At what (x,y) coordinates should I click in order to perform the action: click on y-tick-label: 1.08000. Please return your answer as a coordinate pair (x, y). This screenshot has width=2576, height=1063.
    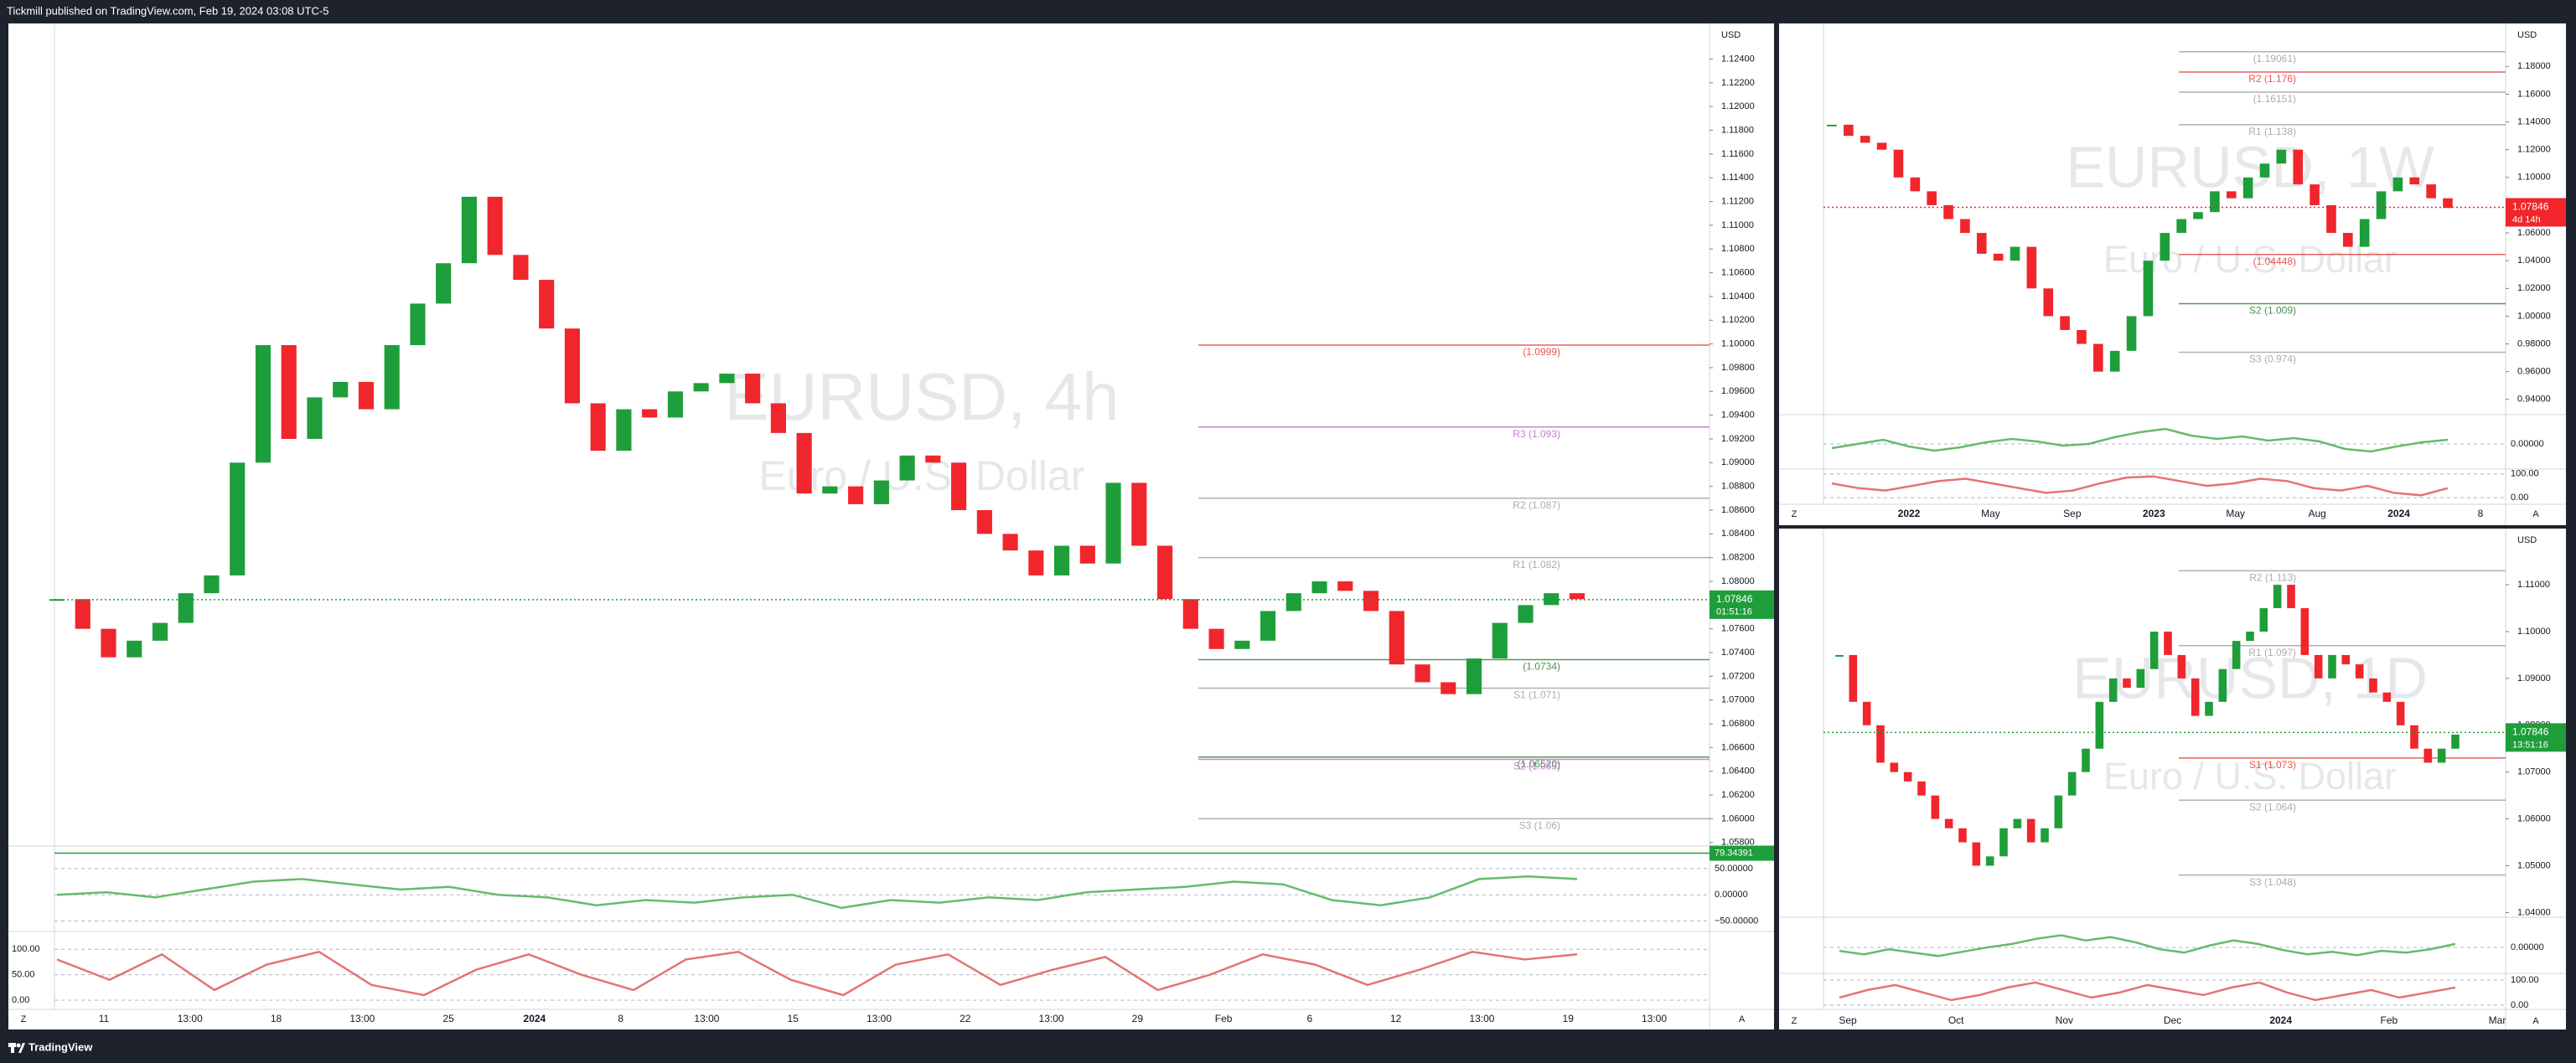
    Looking at the image, I should click on (1738, 581).